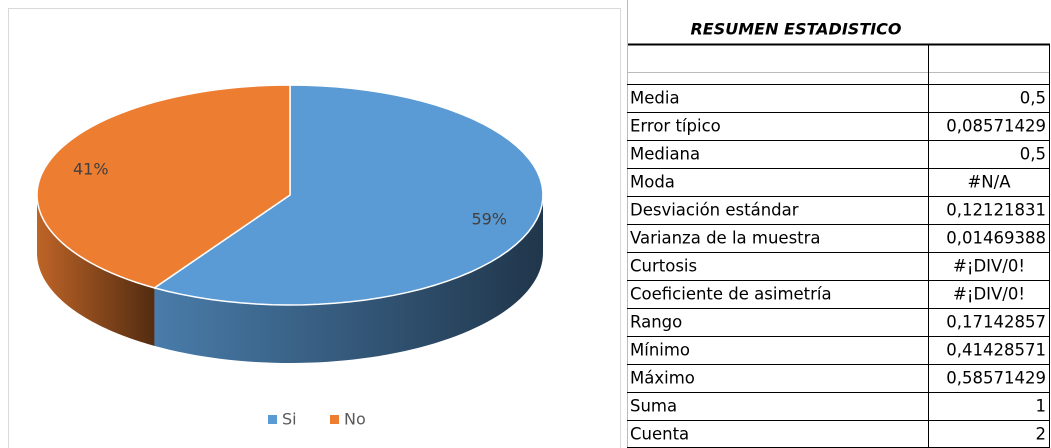 This screenshot has height=448, width=1051. I want to click on row-label: Mediana, so click(665, 154).